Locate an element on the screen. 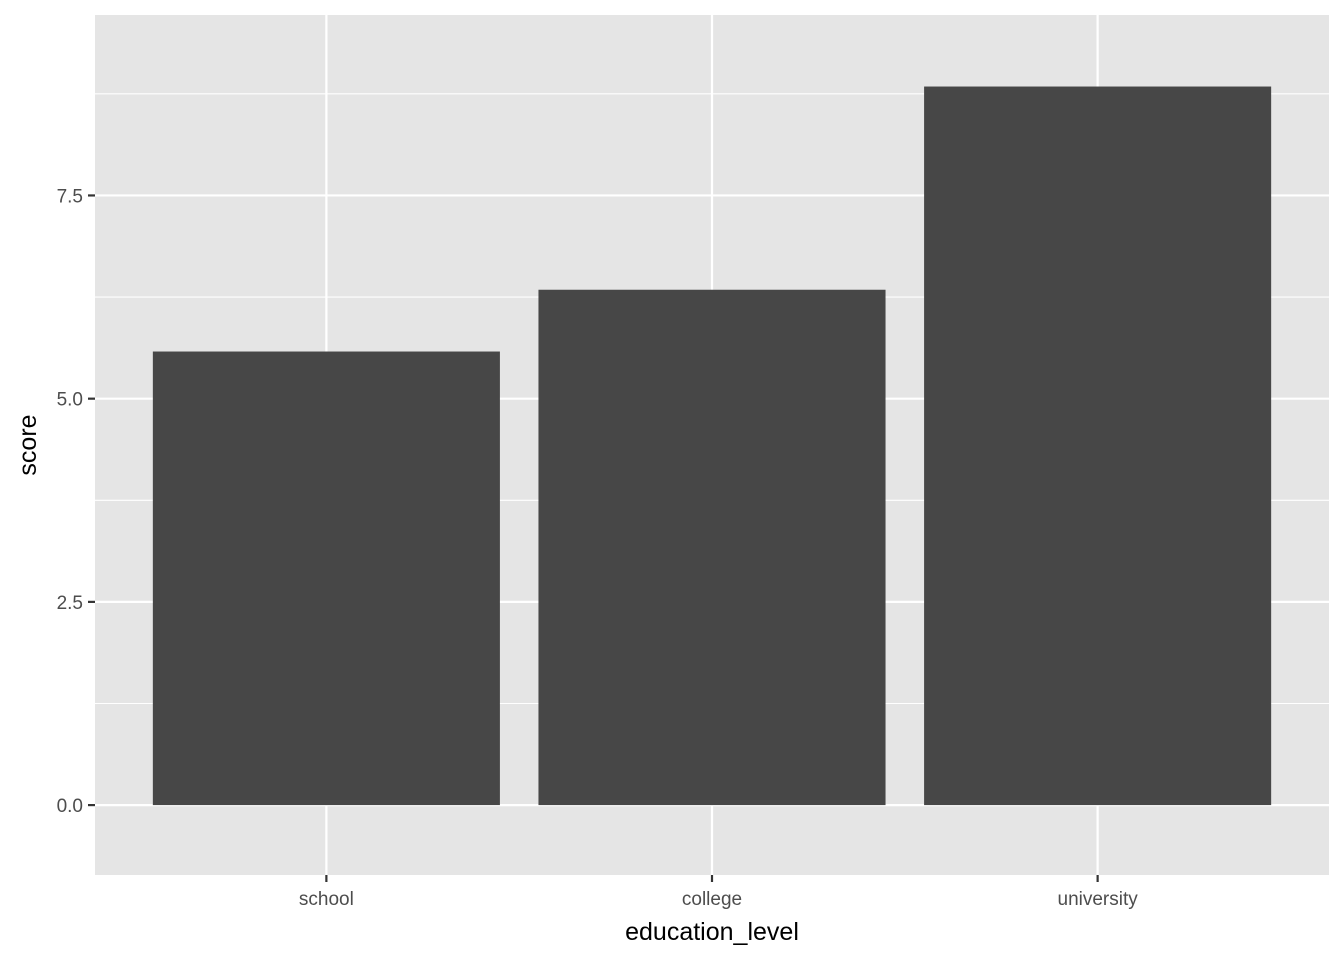 This screenshot has width=1344, height=960. x-axis-title: education_level is located at coordinates (712, 932).